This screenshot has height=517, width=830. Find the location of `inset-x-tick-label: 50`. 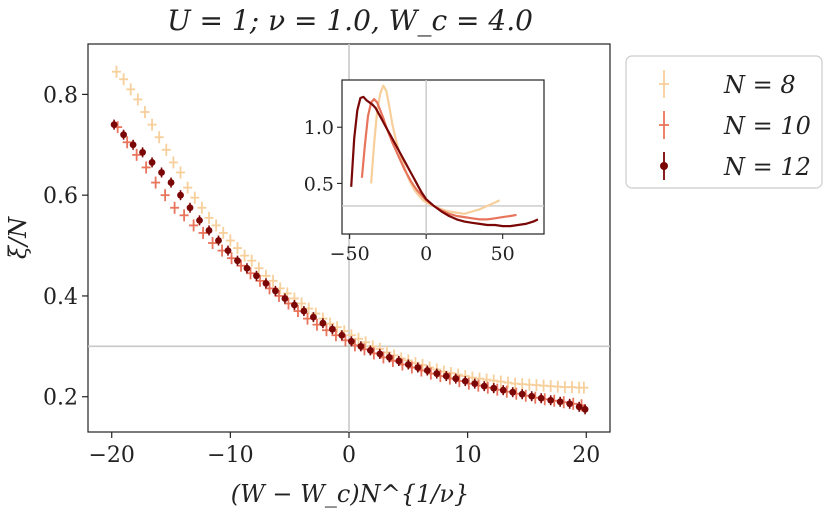

inset-x-tick-label: 50 is located at coordinates (503, 254).